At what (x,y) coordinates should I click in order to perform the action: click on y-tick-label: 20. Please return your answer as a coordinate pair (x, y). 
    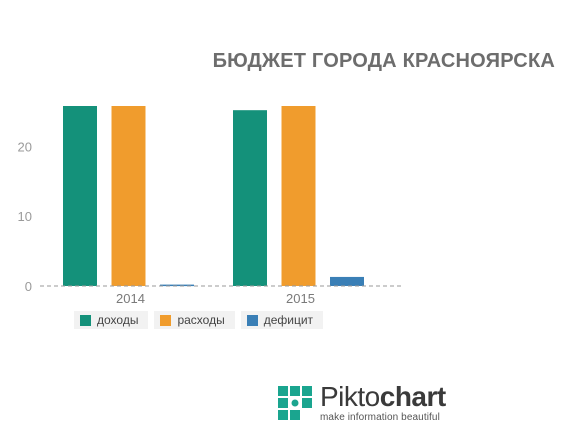
    Looking at the image, I should click on (25, 146).